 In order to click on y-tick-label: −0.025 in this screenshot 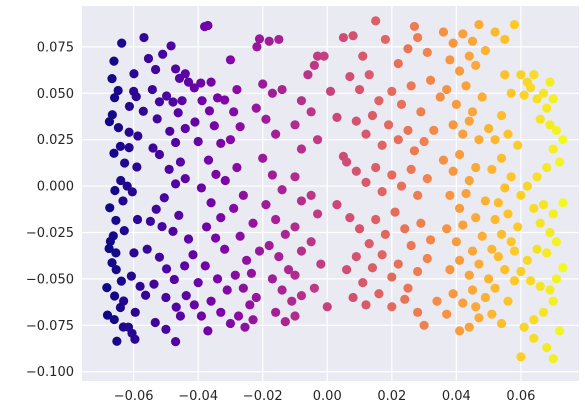, I will do `click(50, 233)`.